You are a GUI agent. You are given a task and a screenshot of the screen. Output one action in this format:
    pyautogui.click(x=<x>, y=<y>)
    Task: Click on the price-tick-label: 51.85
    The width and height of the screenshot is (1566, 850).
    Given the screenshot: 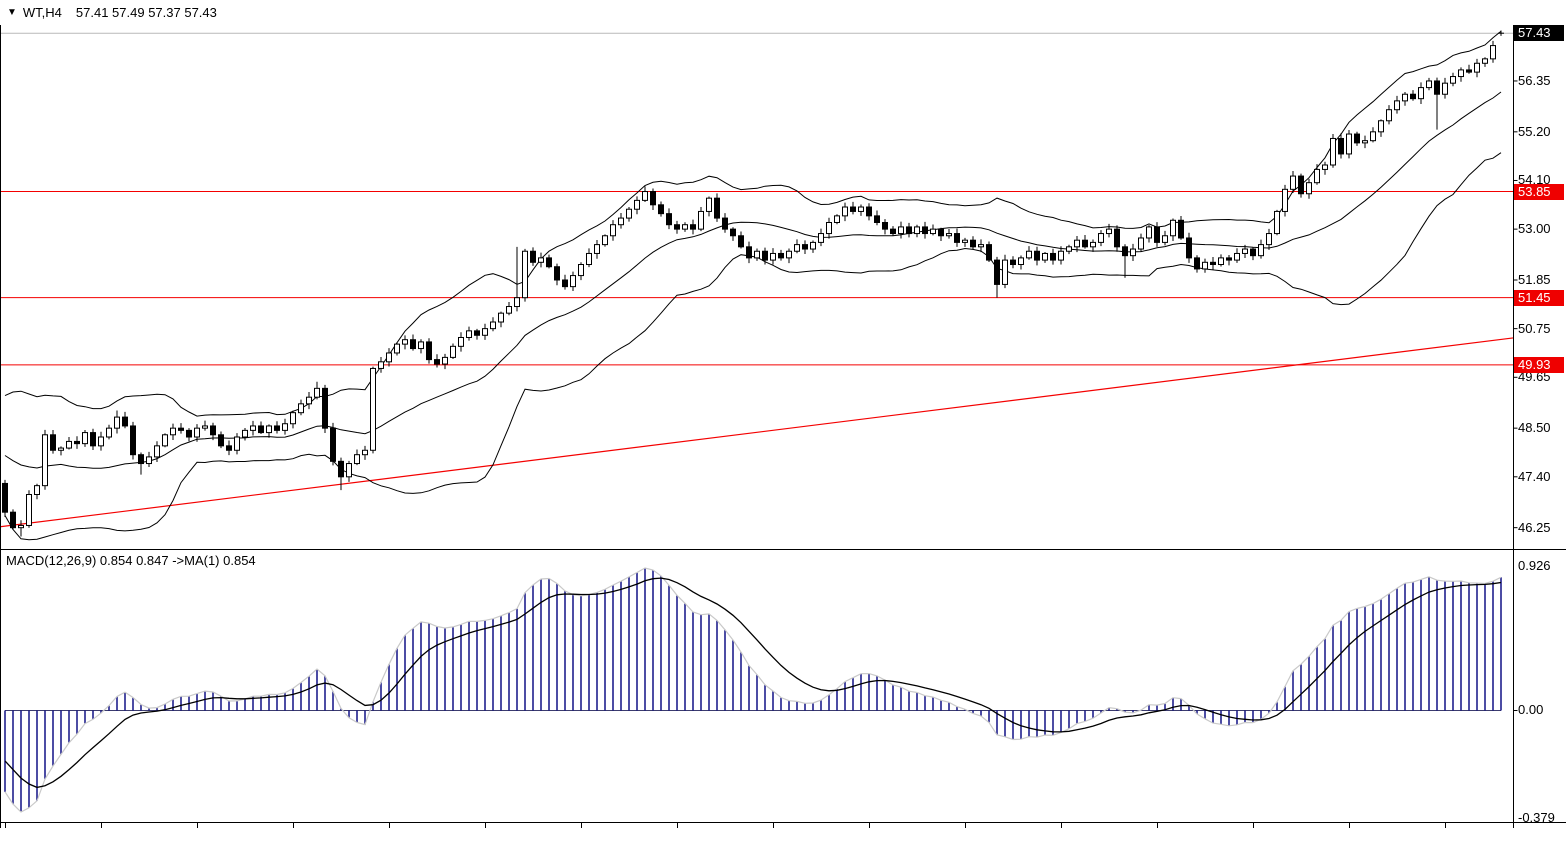 What is the action you would take?
    pyautogui.click(x=1534, y=279)
    